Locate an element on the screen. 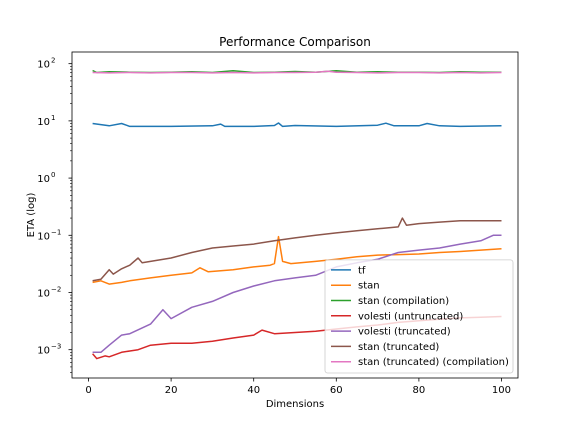  legend-label: stan (truncated) (compilation) is located at coordinates (433, 362).